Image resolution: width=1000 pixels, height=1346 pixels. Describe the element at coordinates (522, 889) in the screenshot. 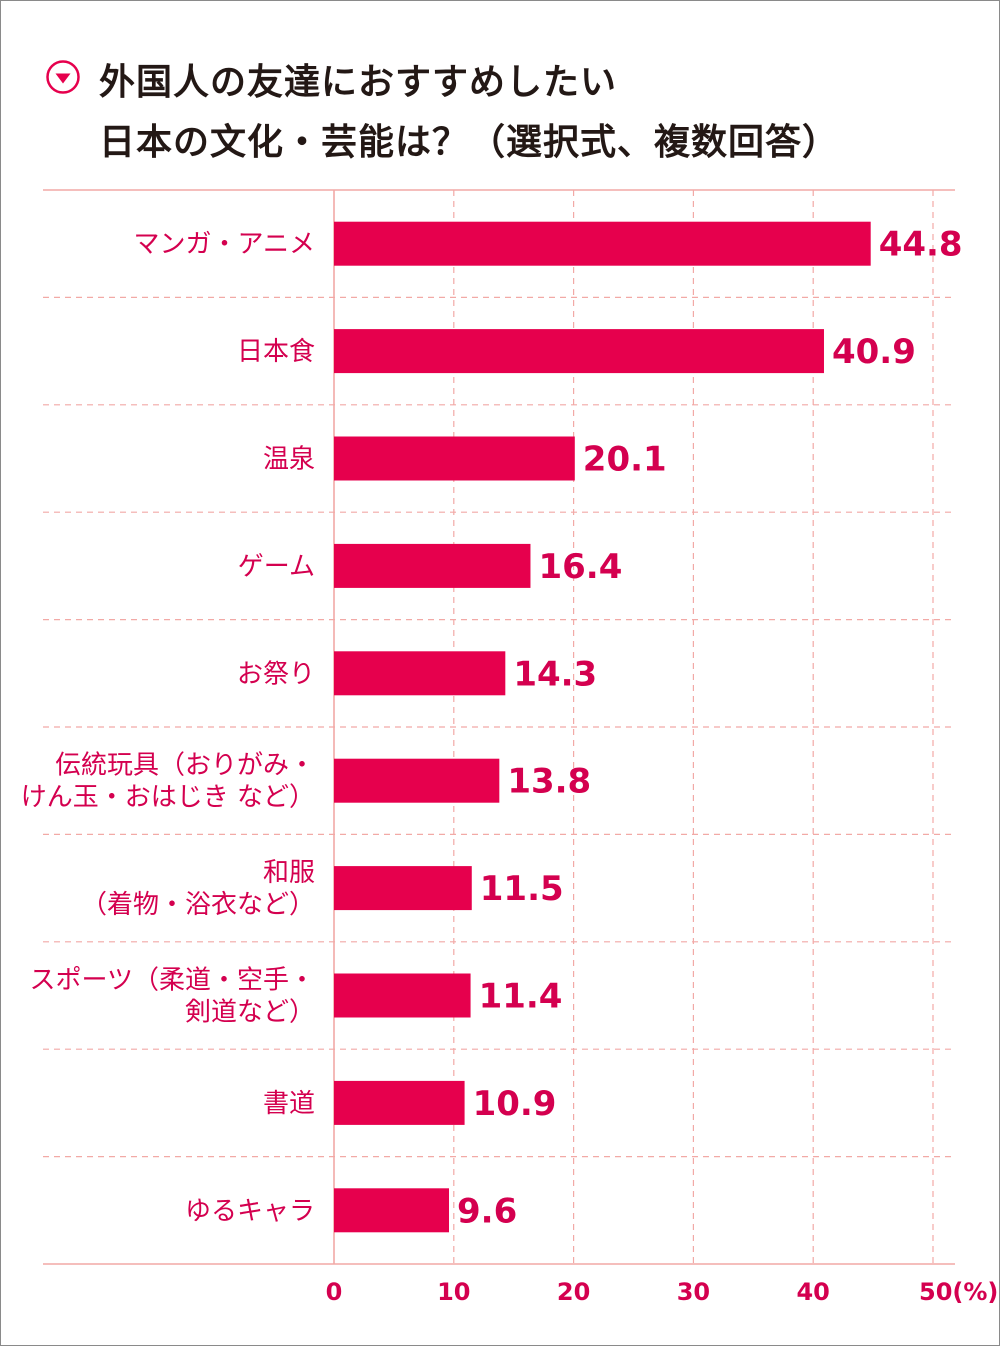

I see `value-label: 11.5` at that location.